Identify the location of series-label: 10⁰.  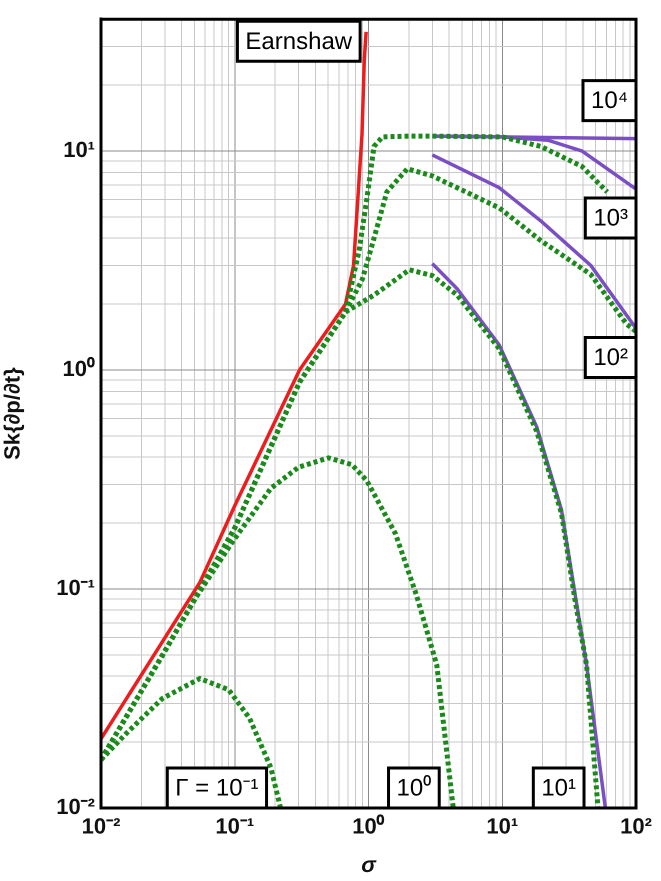
(414, 788).